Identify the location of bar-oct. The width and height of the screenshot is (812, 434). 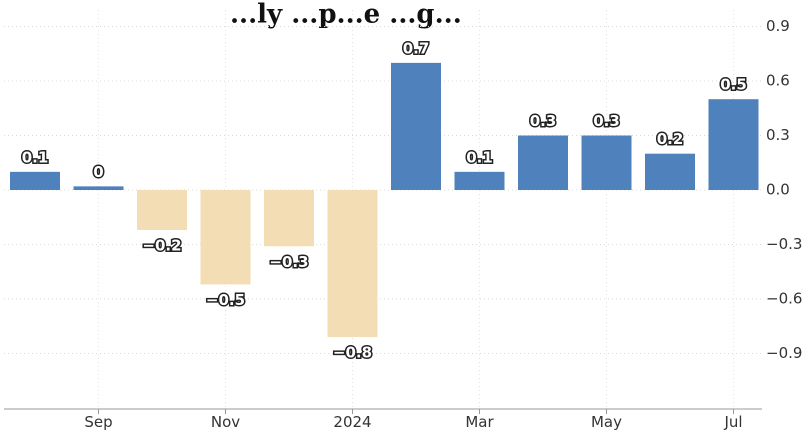
(162, 210).